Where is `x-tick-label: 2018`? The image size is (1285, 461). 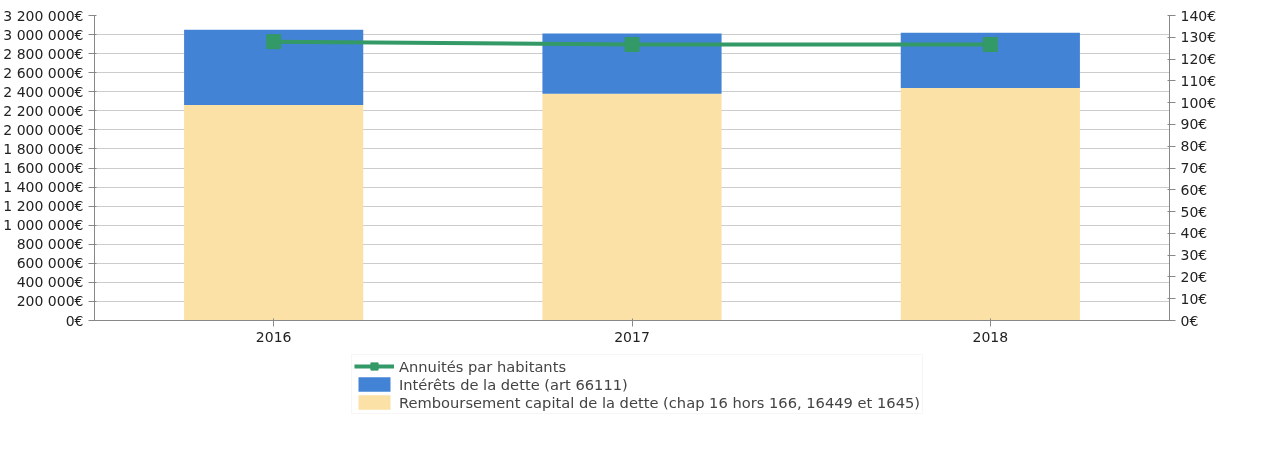 x-tick-label: 2018 is located at coordinates (990, 336).